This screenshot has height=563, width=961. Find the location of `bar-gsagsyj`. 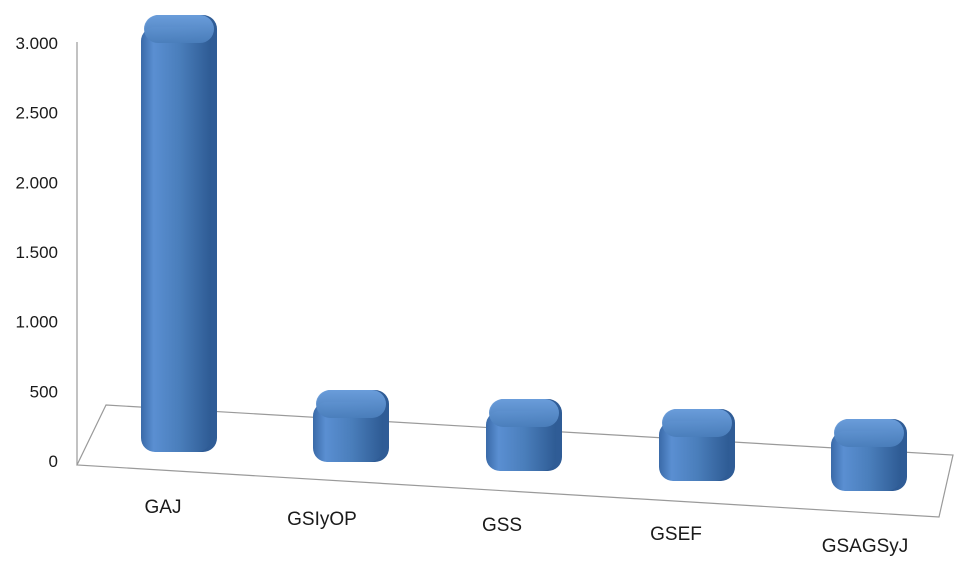

bar-gsagsyj is located at coordinates (869, 455).